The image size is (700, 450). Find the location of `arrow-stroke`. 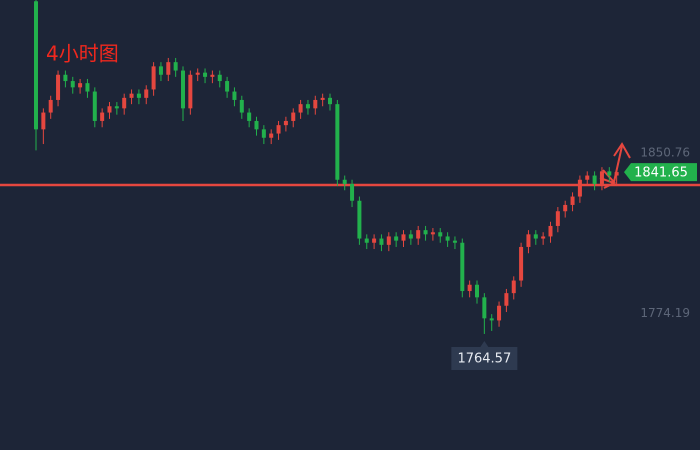

arrow-stroke is located at coordinates (612, 165).